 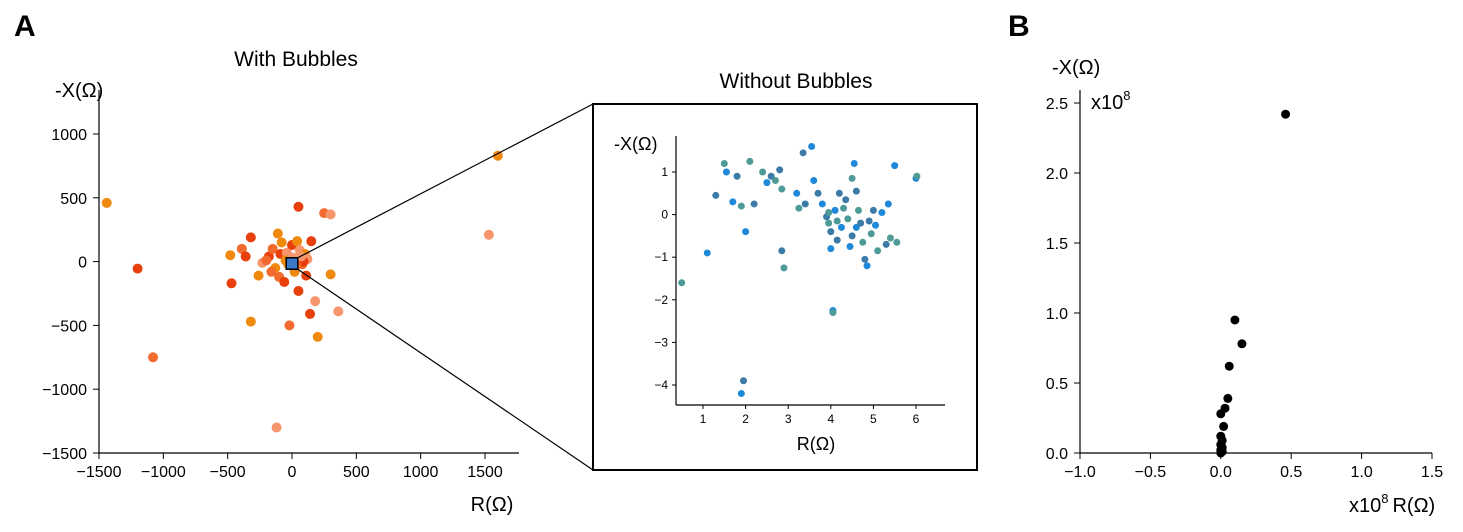 I want to click on without-bubbles-x-tick-label: 1, so click(x=703, y=419).